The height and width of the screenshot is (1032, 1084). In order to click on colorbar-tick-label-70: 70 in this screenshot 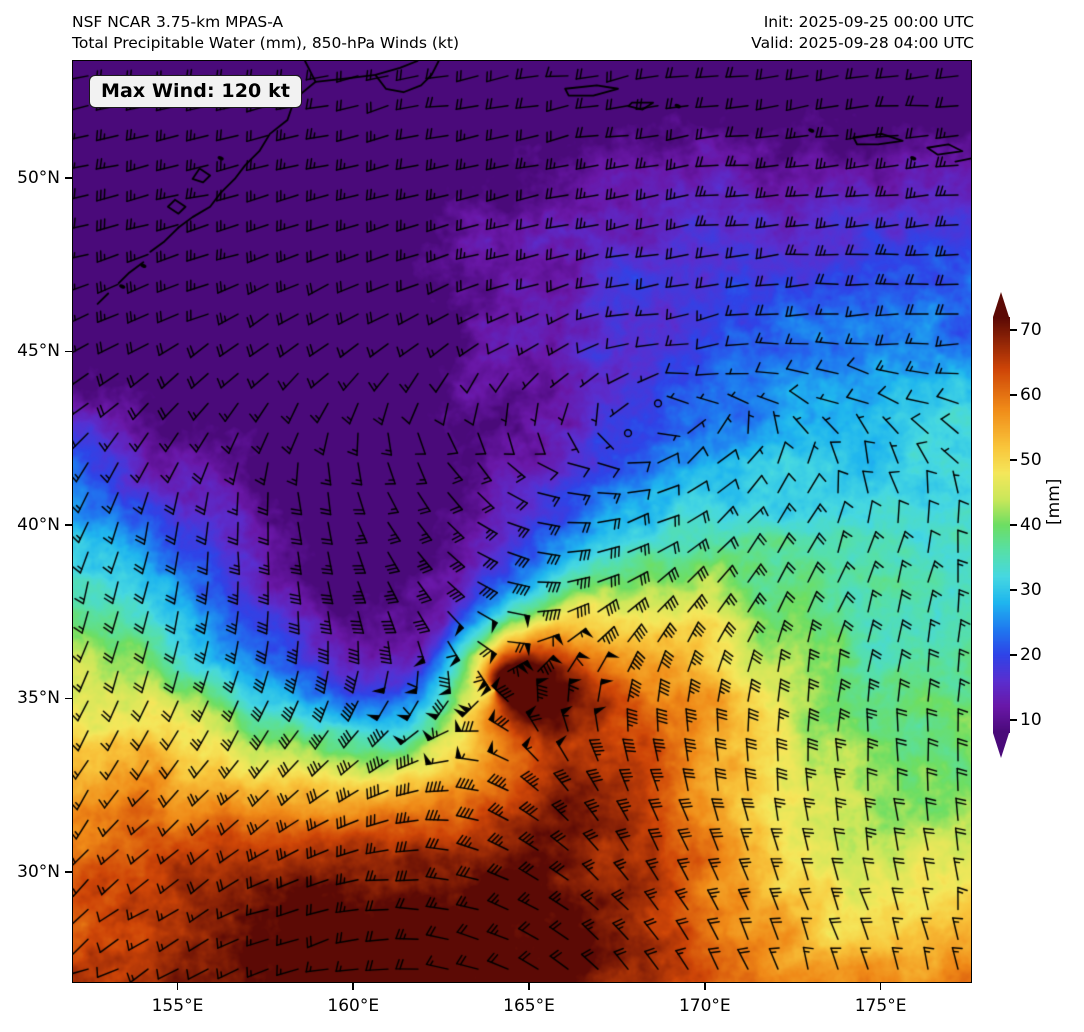, I will do `click(1031, 330)`.